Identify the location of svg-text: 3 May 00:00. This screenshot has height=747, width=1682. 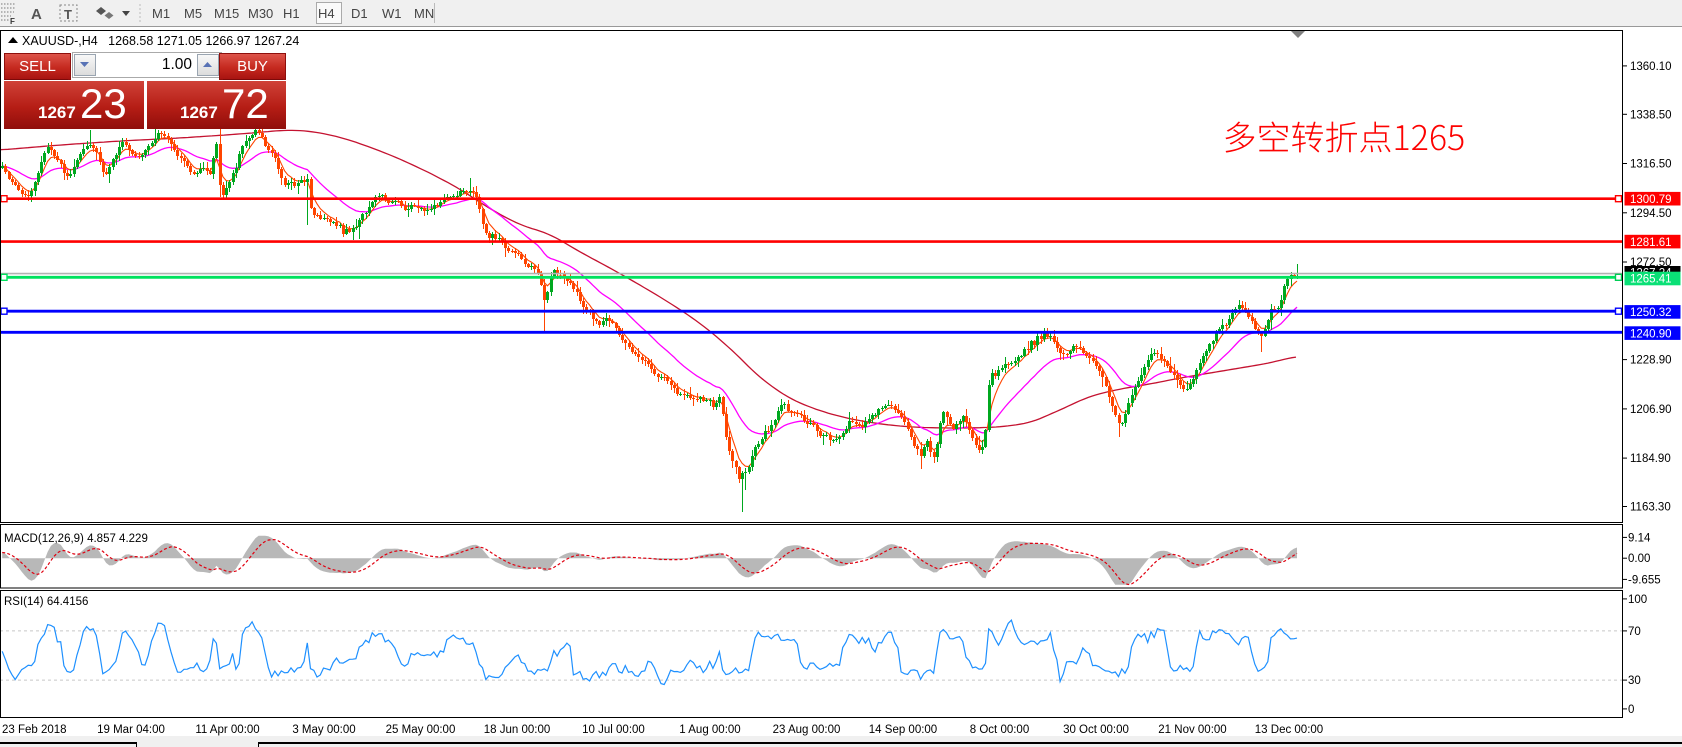
(323, 730).